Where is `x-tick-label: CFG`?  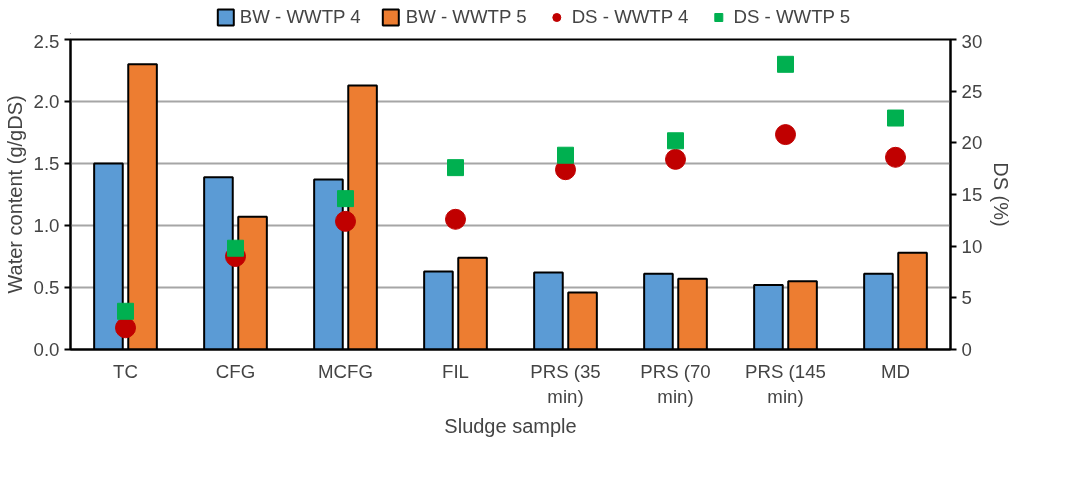 x-tick-label: CFG is located at coordinates (235, 371).